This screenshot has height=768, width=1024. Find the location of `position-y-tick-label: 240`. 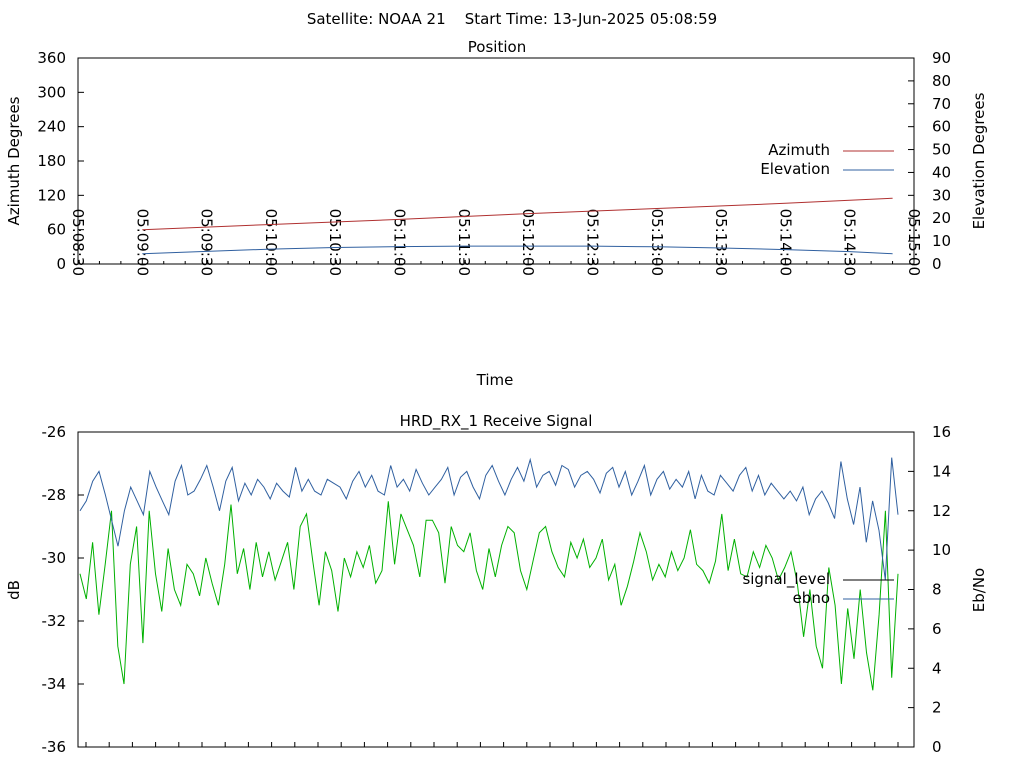

position-y-tick-label: 240 is located at coordinates (51, 127).